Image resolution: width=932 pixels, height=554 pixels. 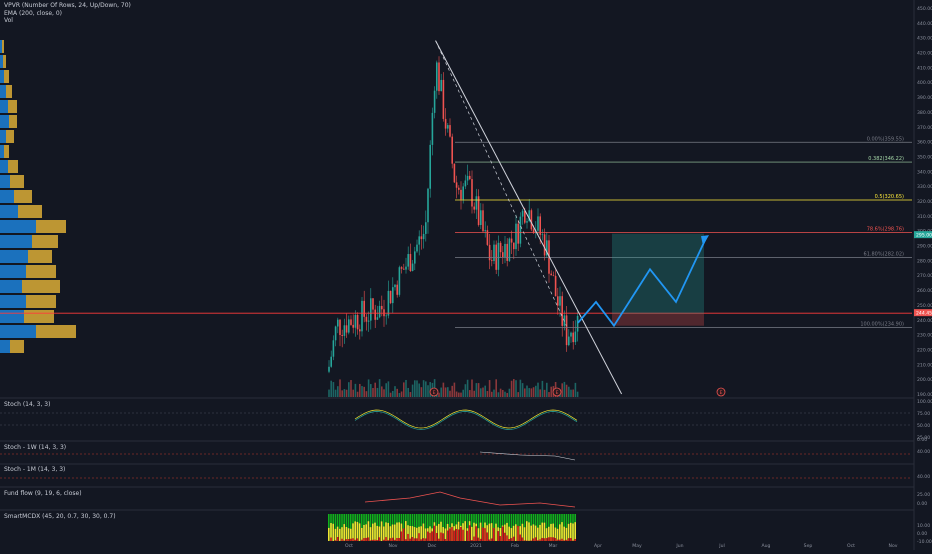 I want to click on pane-label-smartmcdx: SmartMCDX (45, 20, 0.7, 30, 30, 0.7), so click(x=60, y=516).